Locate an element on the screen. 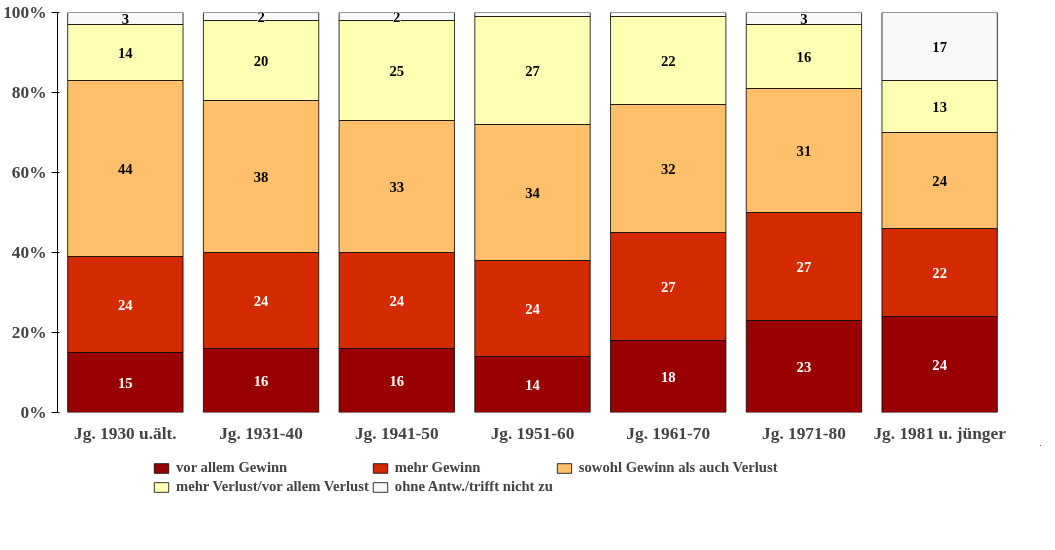  y-tick-label: 0% is located at coordinates (33, 412).